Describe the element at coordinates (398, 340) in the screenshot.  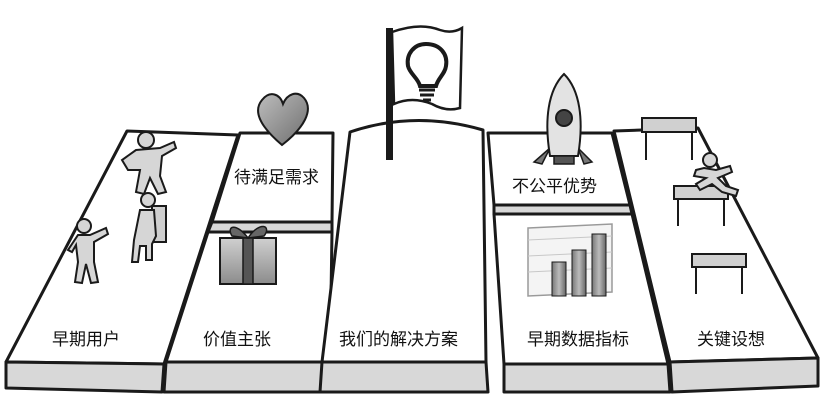
I see `solution-label: 我们的解决方案` at that location.